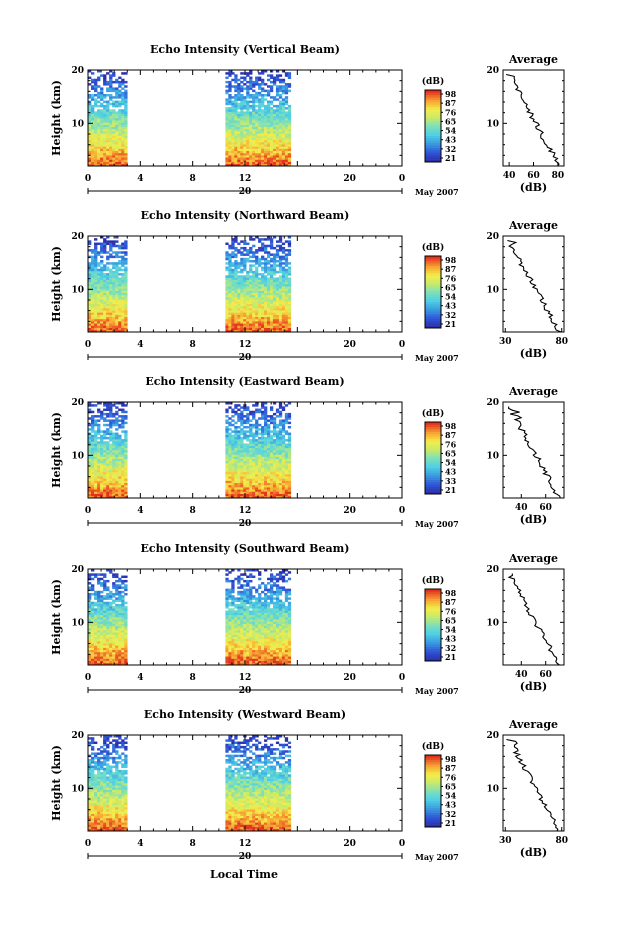 The image size is (621, 929). What do you see at coordinates (433, 481) in the screenshot?
I see `colorbar-segment` at bounding box center [433, 481].